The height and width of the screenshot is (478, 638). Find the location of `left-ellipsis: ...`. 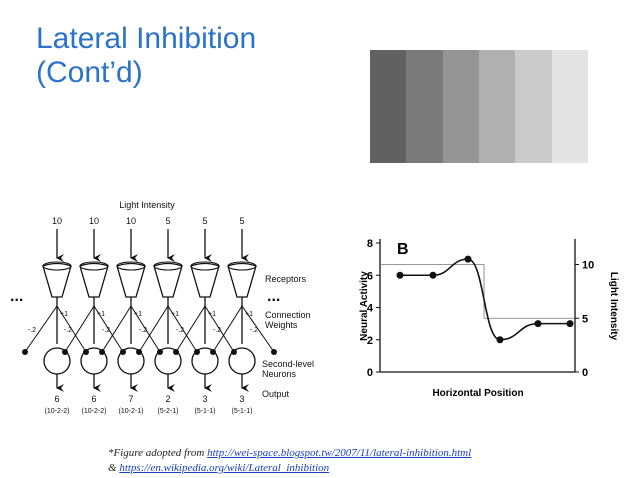

left-ellipsis: ... is located at coordinates (16, 296).